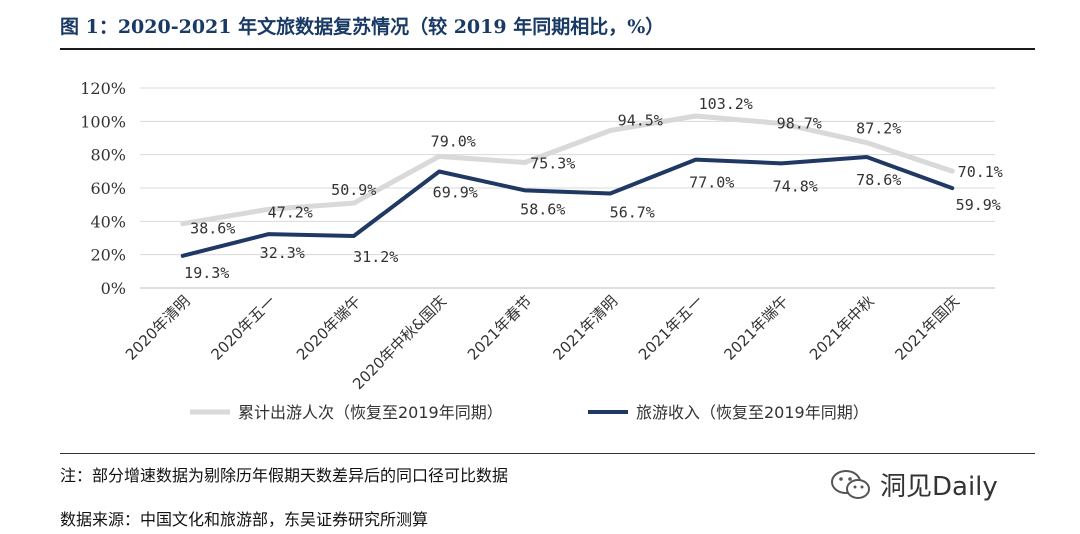  I want to click on x-tick-label: 2020年五一, so click(244, 328).